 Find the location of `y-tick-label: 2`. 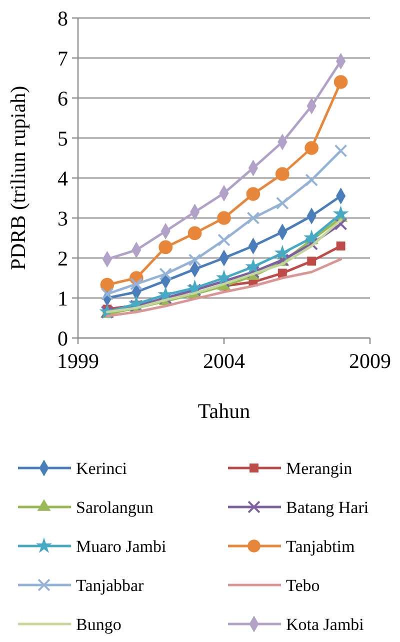

y-tick-label: 2 is located at coordinates (63, 258).